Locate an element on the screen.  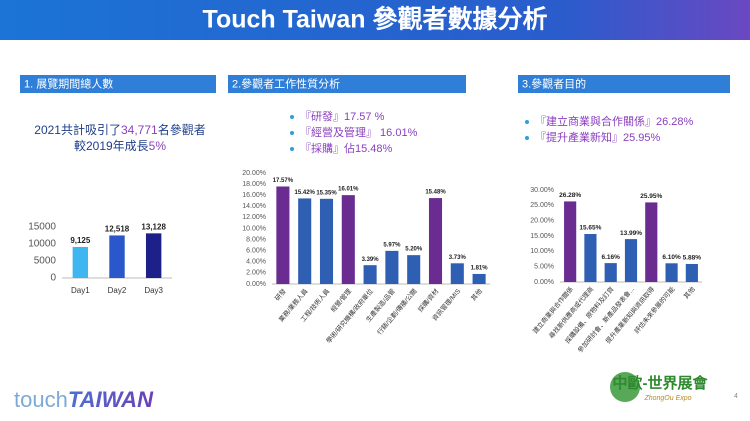
x-tick-label: 經營/管理 is located at coordinates (340, 299).